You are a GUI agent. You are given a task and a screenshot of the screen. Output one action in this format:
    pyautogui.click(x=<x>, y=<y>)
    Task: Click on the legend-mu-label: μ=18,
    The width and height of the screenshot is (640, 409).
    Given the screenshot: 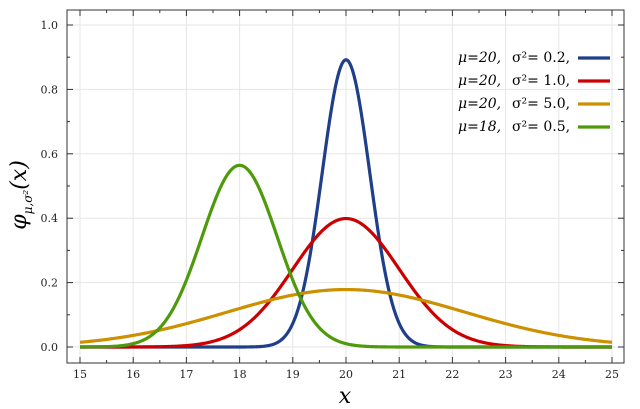 What is the action you would take?
    pyautogui.click(x=479, y=127)
    